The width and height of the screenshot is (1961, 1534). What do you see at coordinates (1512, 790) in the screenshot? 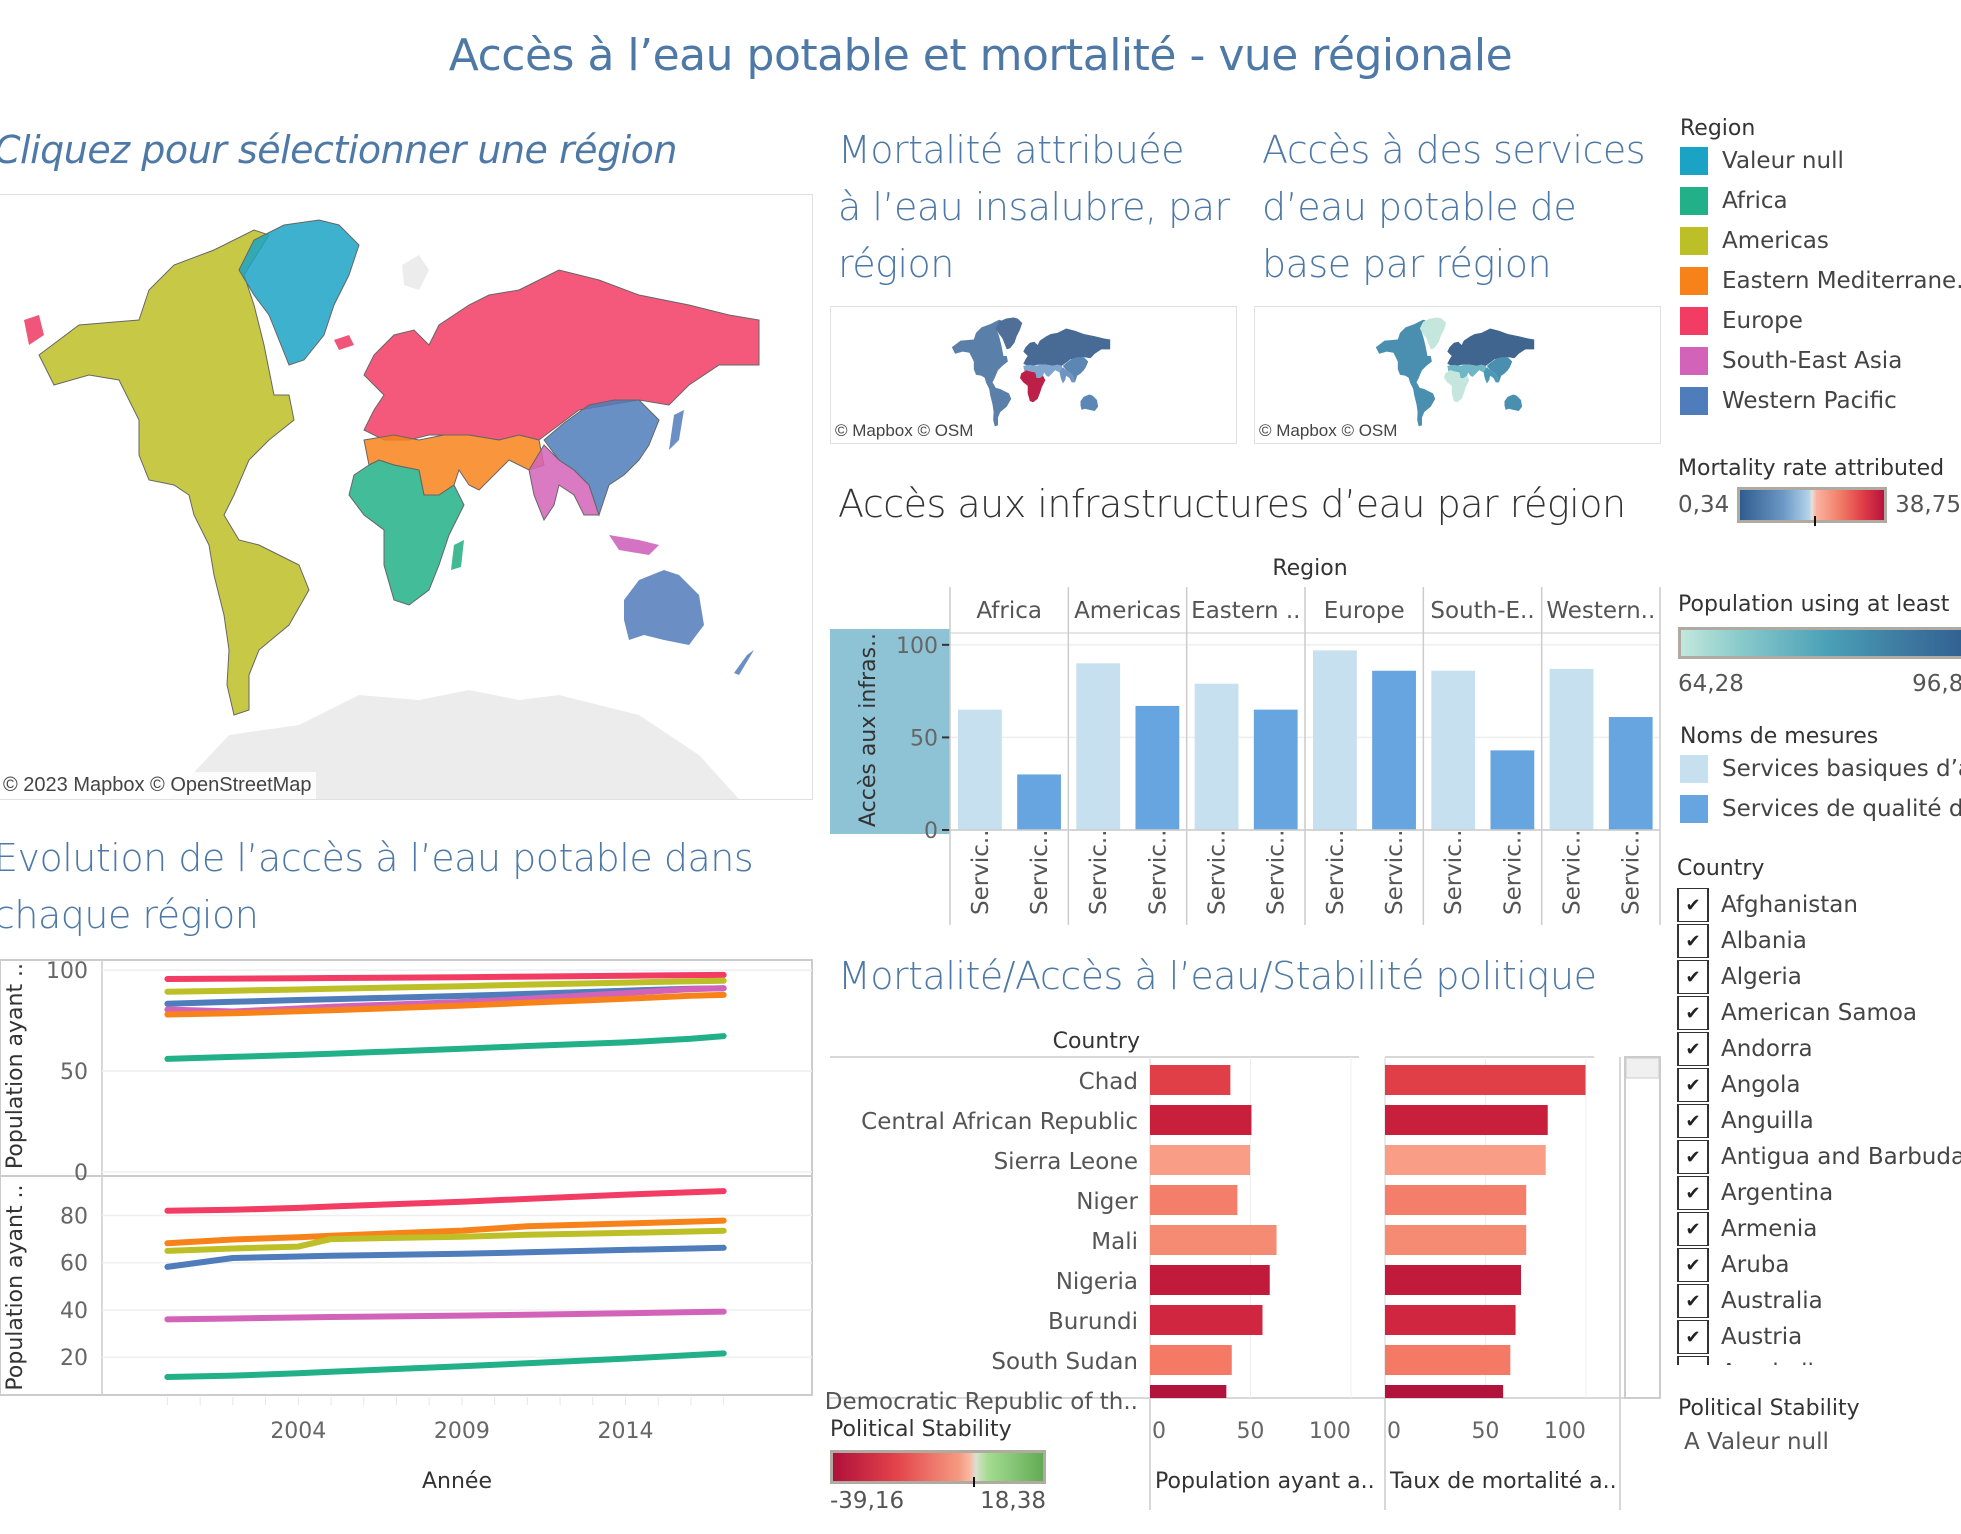
I see `bar-southe-quality` at bounding box center [1512, 790].